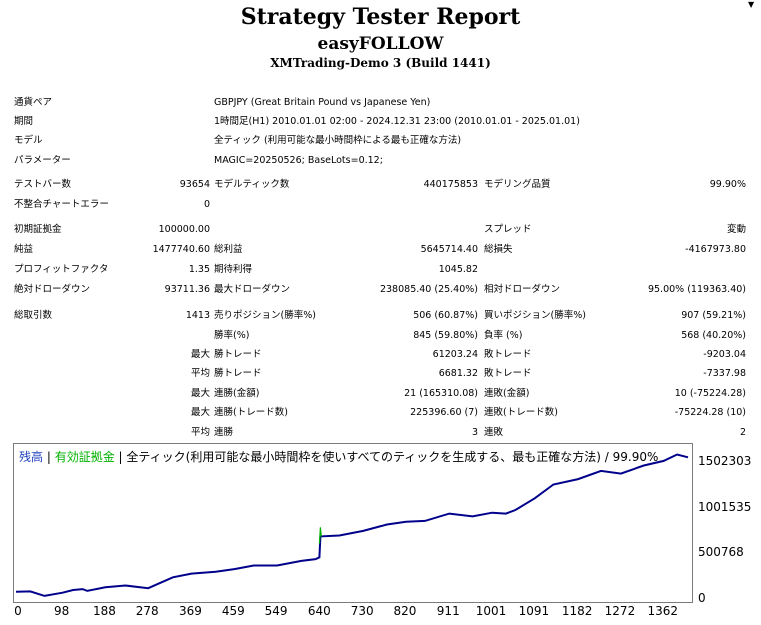 The image size is (761, 625). I want to click on win-rate-value: 845 (59.80%), so click(445, 335).